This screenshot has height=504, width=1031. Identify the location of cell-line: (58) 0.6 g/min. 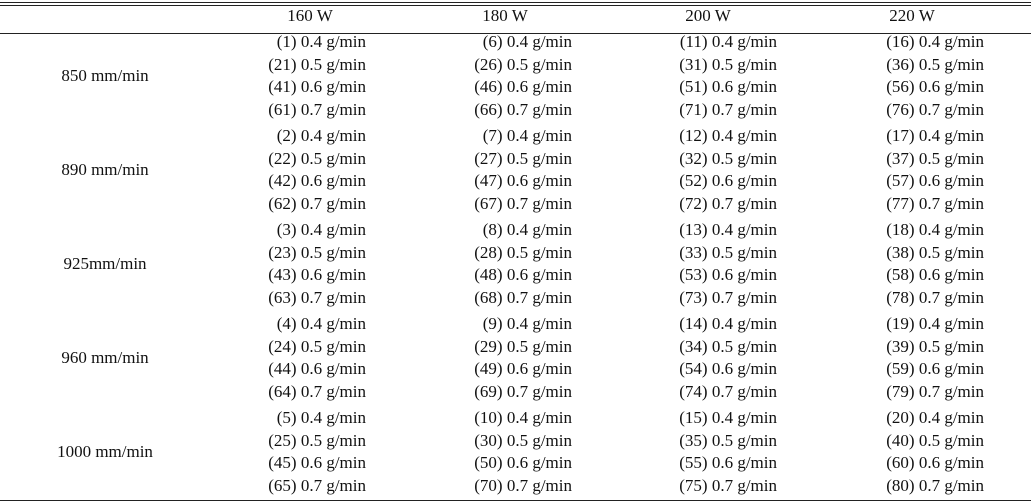
(935, 274).